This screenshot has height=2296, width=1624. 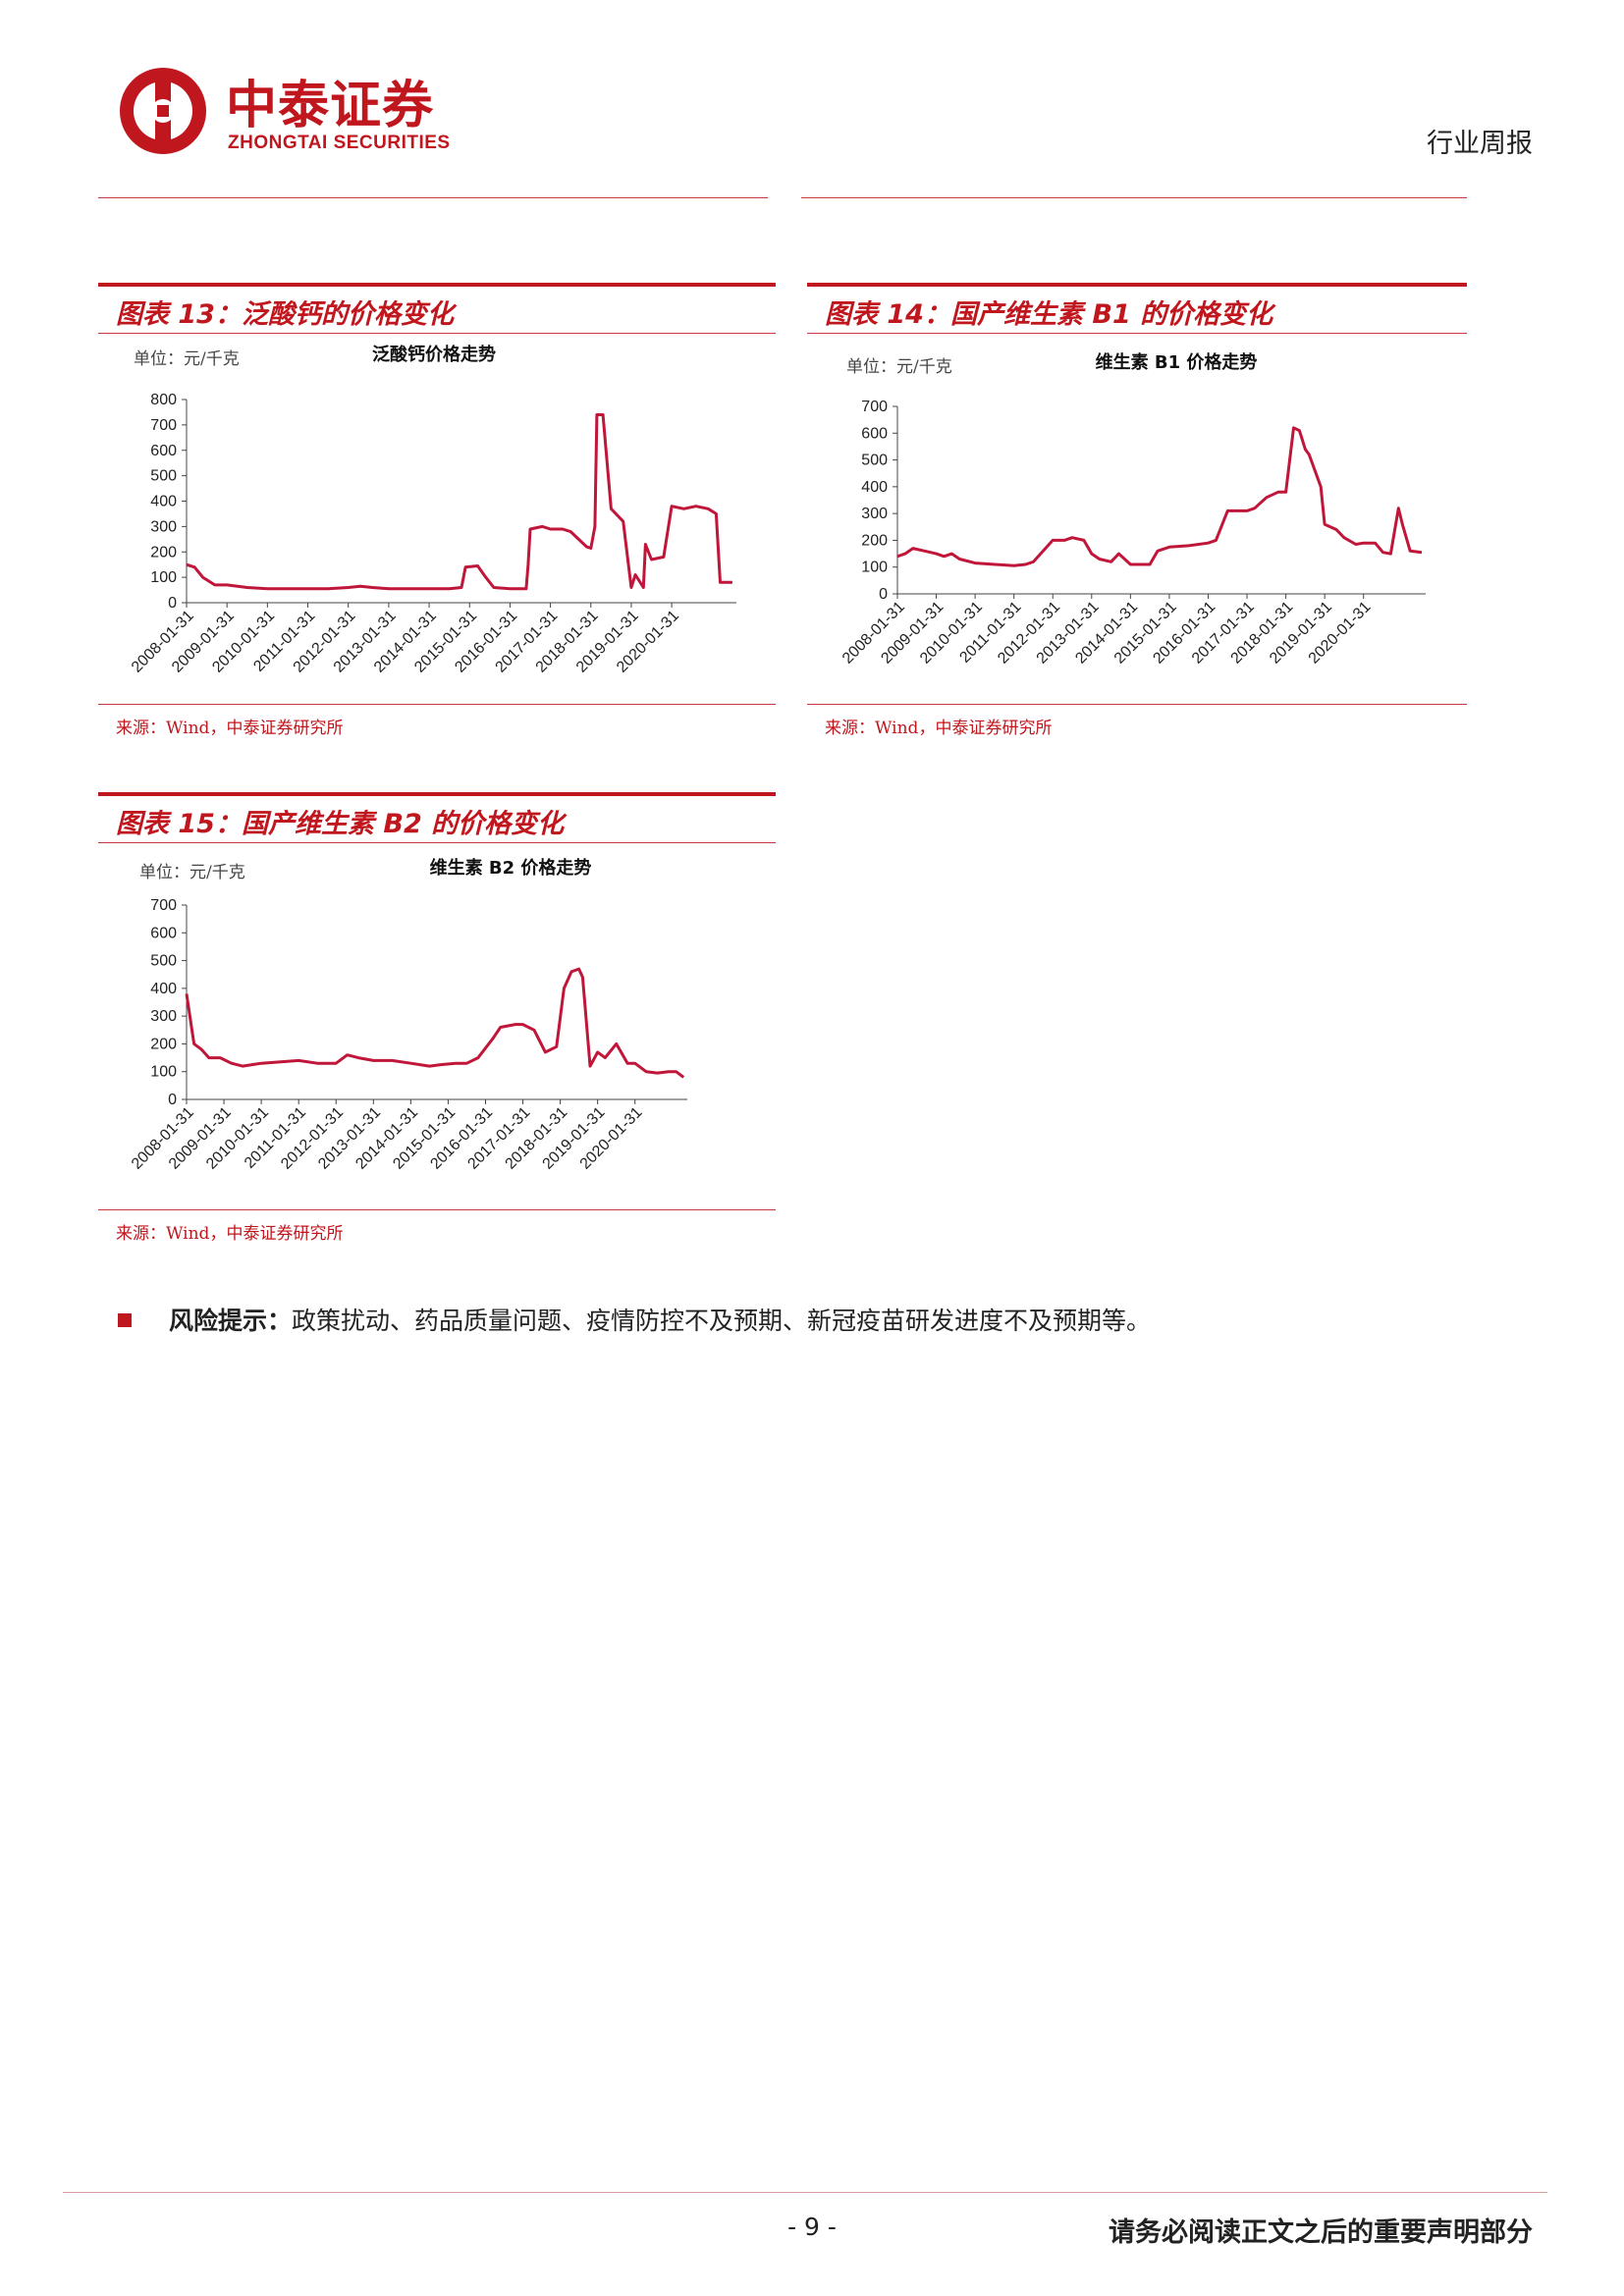 What do you see at coordinates (1134, 197) in the screenshot?
I see `header-rule-right` at bounding box center [1134, 197].